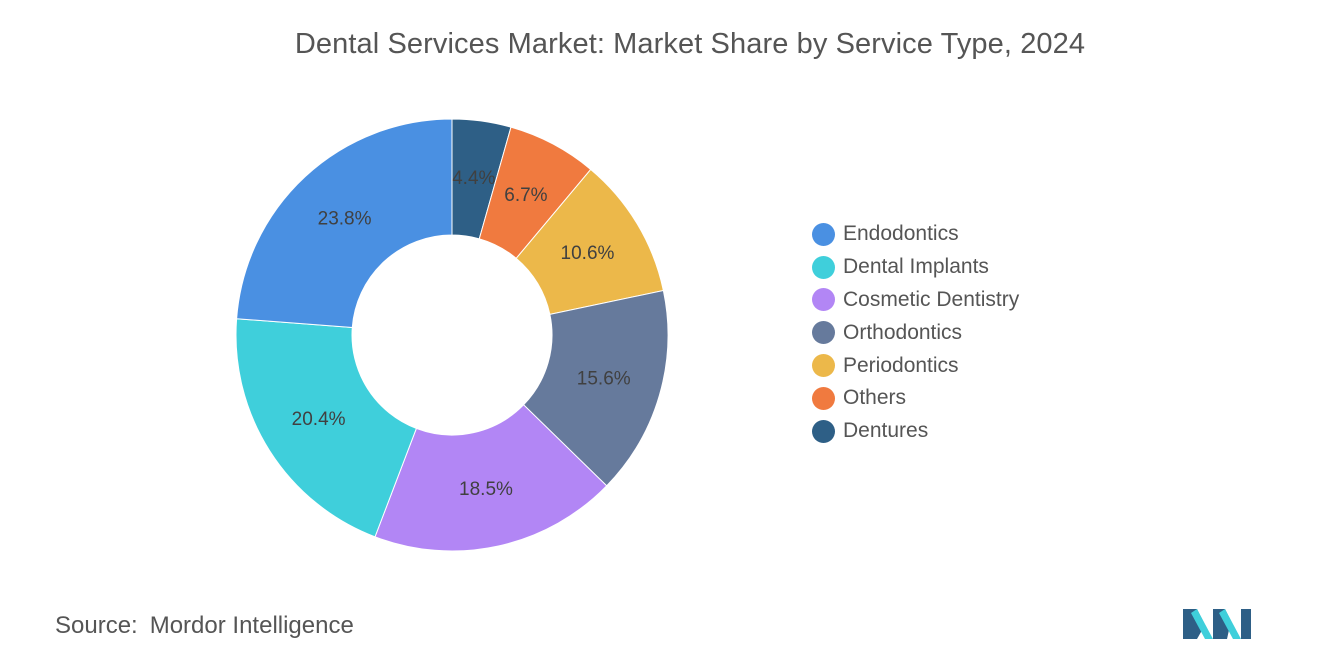  I want to click on slice-label-dental-implants: 20.4%, so click(319, 419).